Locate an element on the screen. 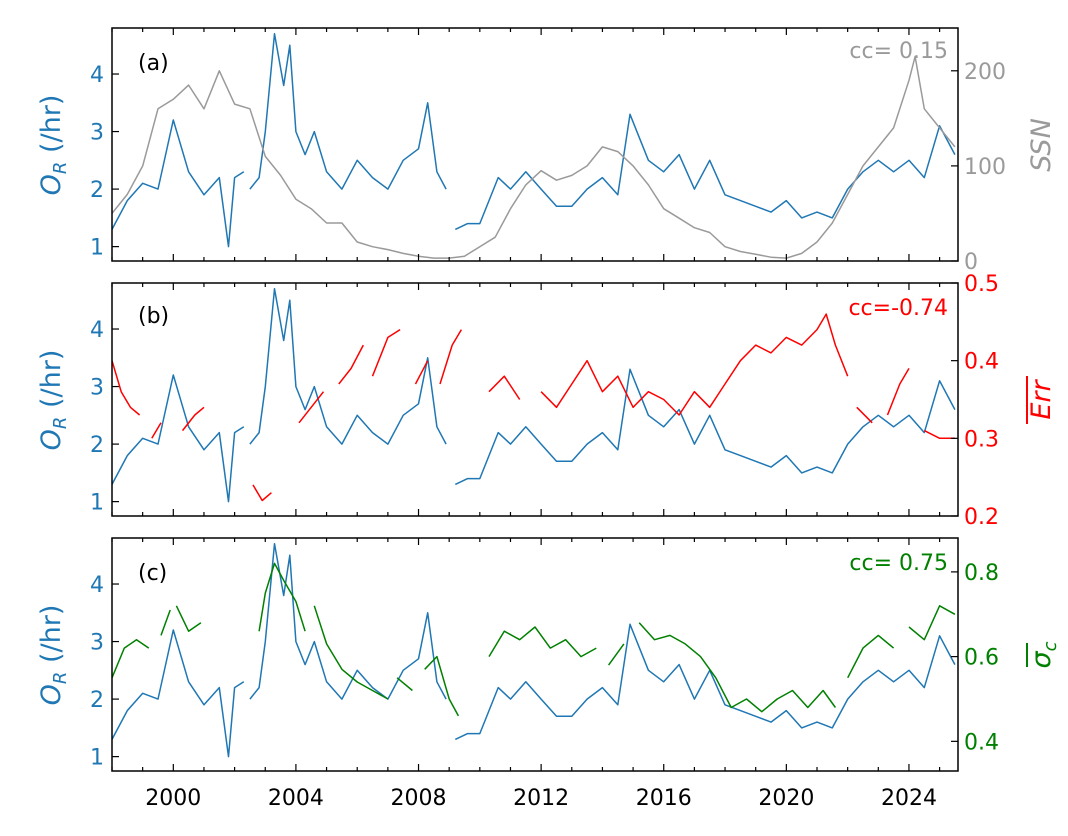  x-axis: 2000 2004 2008 2012 2016 2020 2024 is located at coordinates (541, 798).